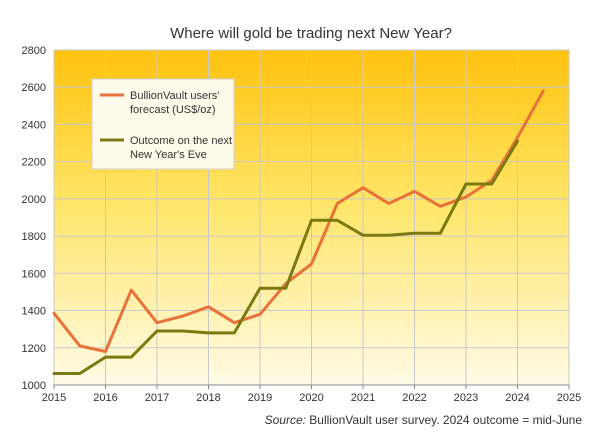 The image size is (591, 432). I want to click on x-tick-label: 2021, so click(363, 398).